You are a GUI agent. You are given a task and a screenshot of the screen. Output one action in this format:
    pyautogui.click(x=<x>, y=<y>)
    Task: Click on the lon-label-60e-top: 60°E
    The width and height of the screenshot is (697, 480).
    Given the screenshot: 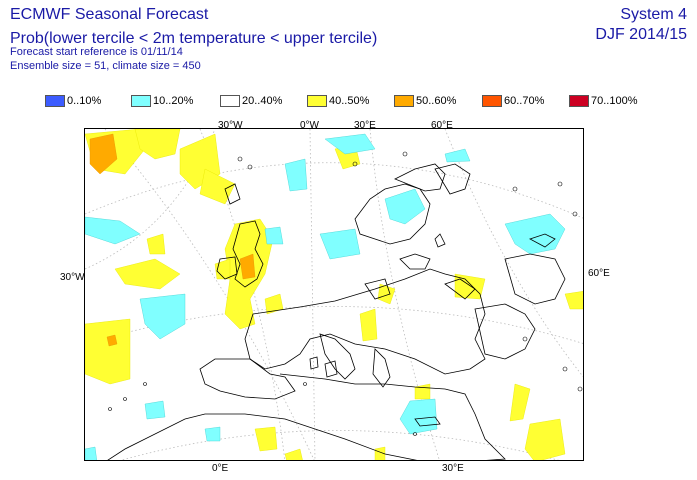 What is the action you would take?
    pyautogui.click(x=442, y=125)
    